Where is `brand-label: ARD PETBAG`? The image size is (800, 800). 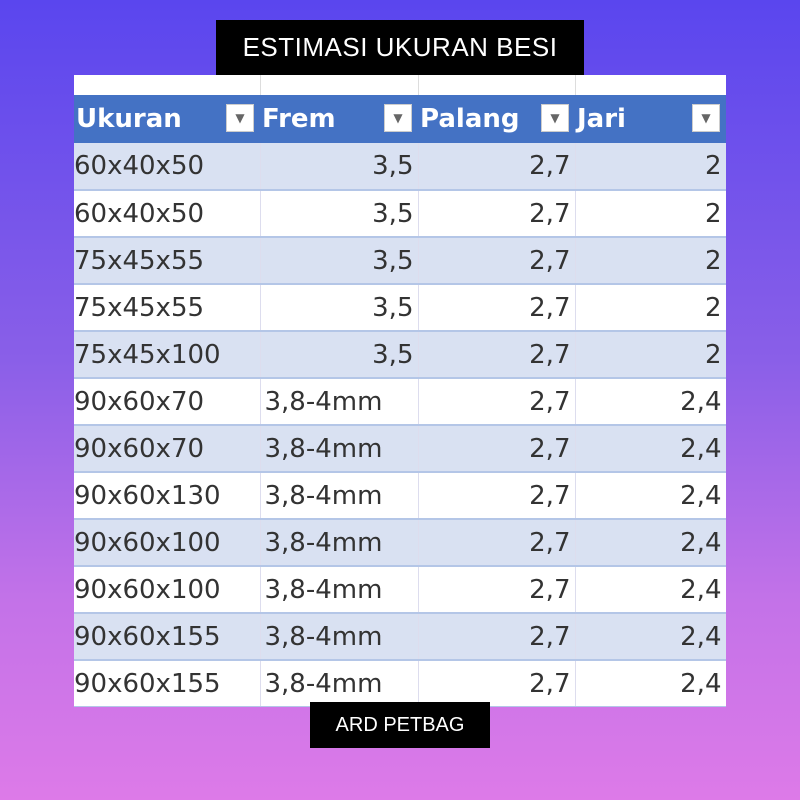 brand-label: ARD PETBAG is located at coordinates (400, 725).